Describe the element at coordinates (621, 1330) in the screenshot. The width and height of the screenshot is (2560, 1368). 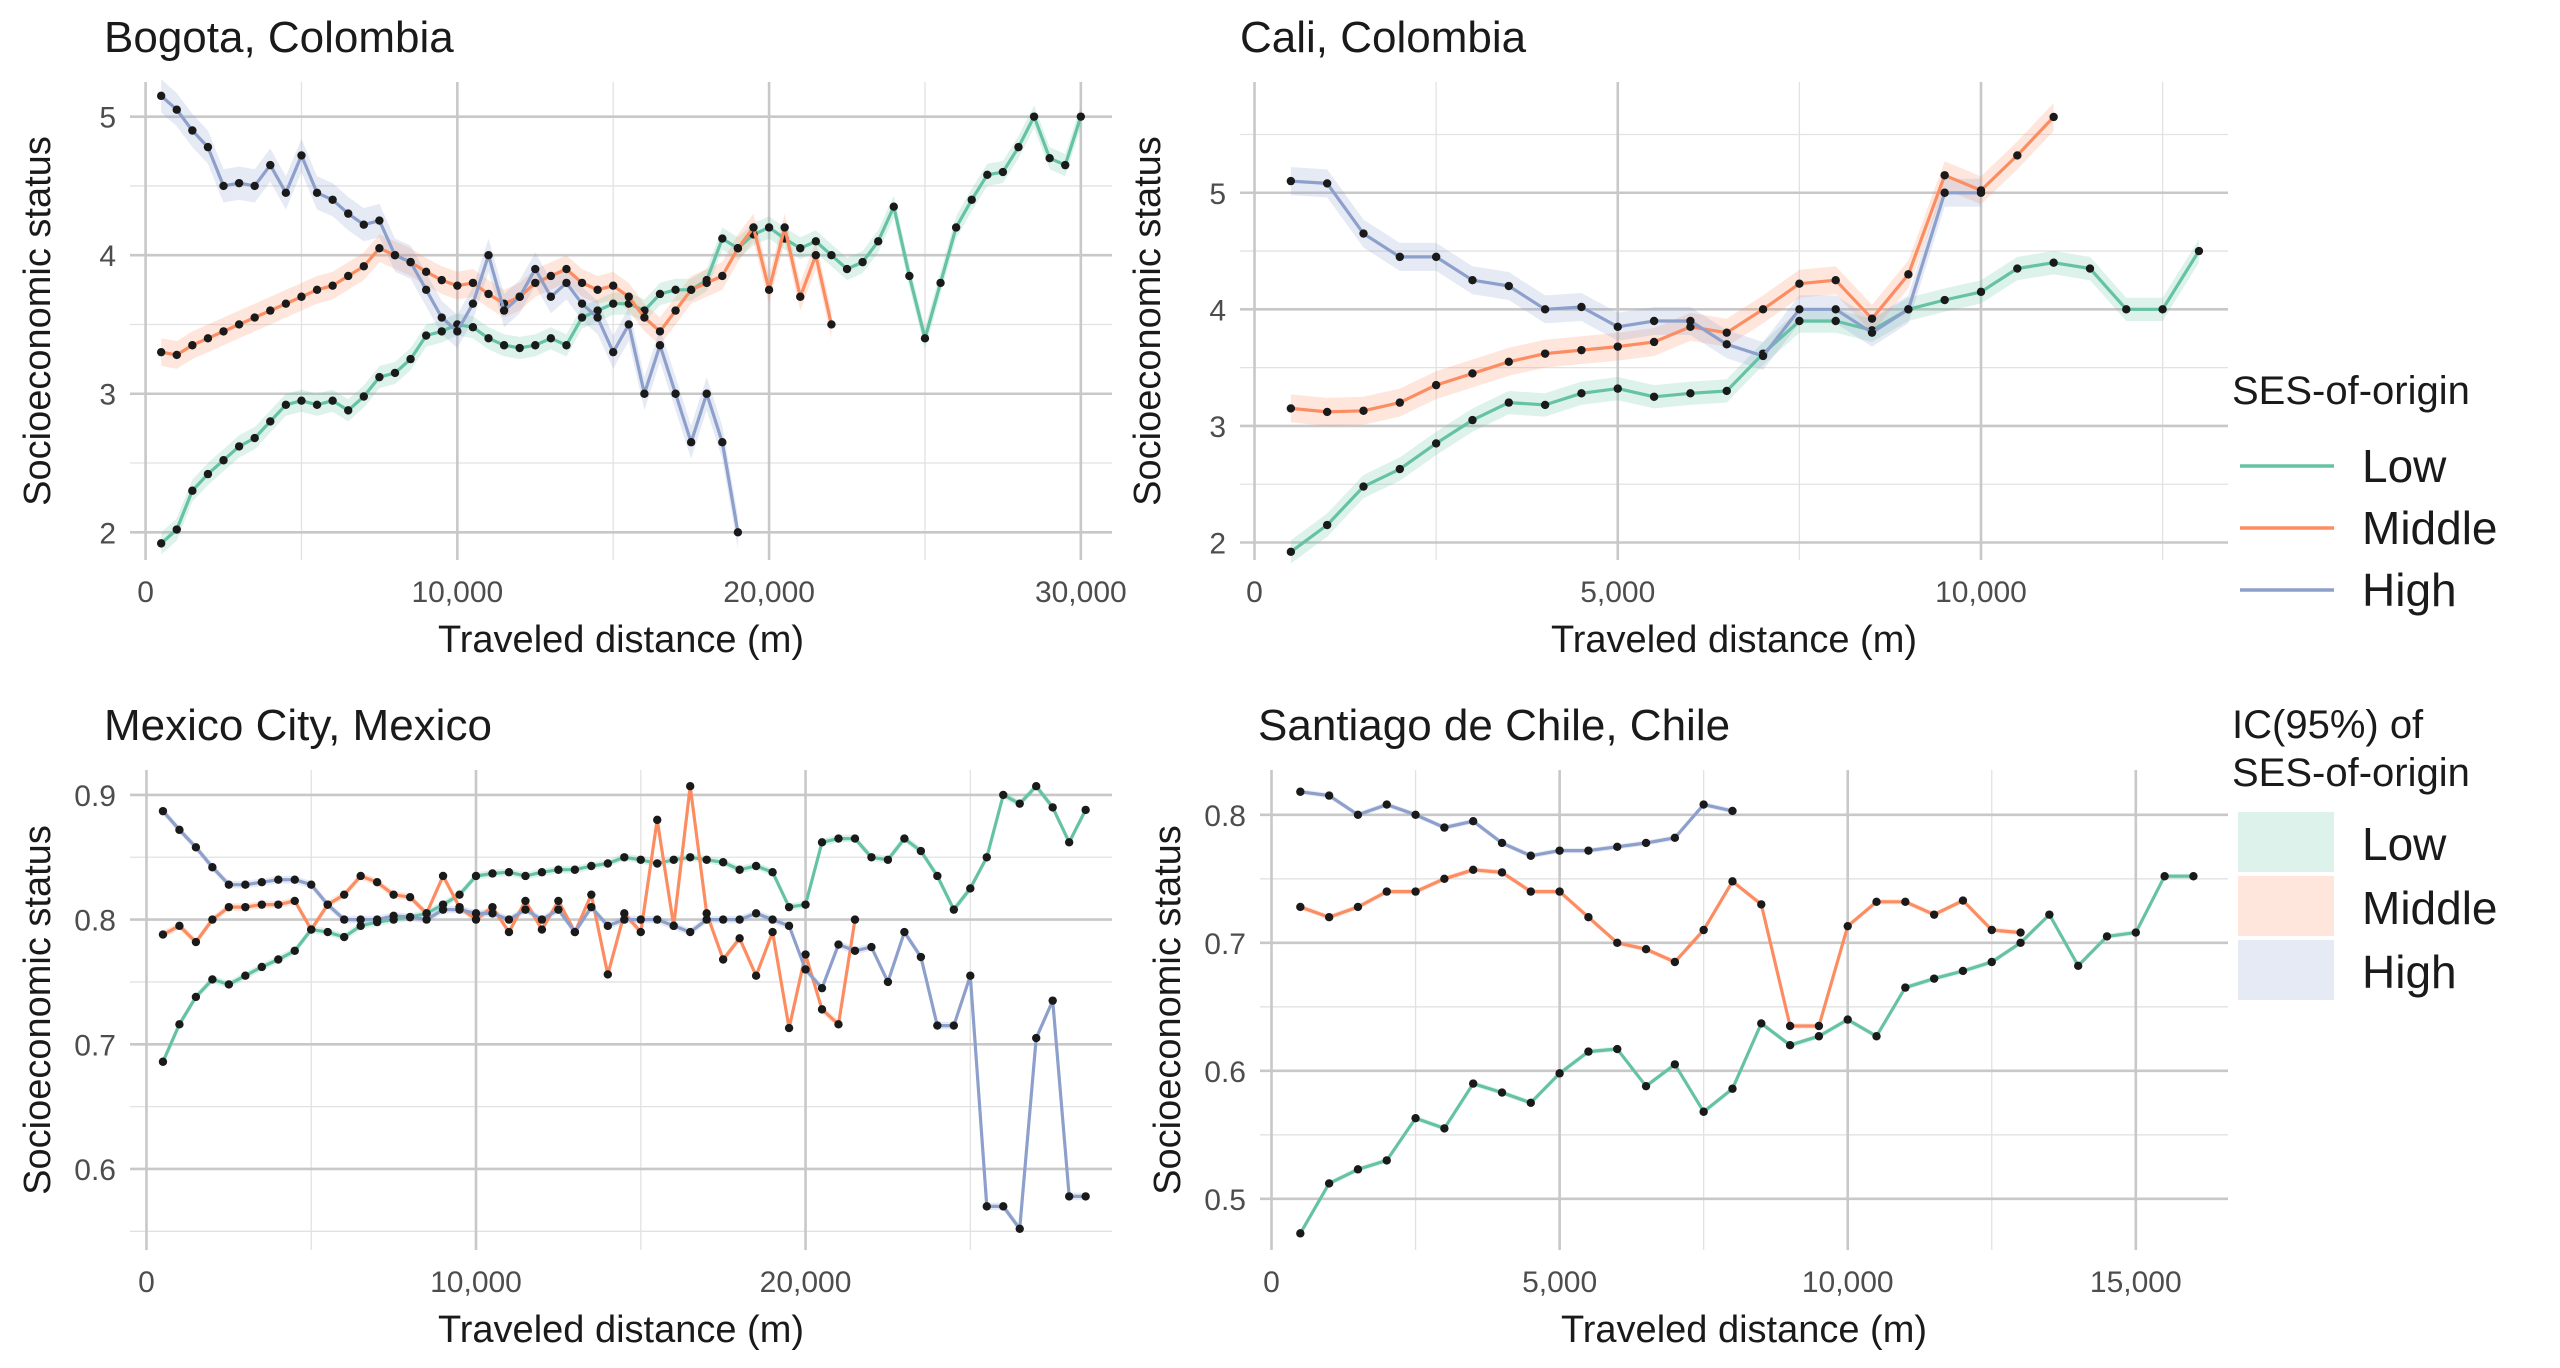
I see `x-axis-label: Traveled distance (m)` at that location.